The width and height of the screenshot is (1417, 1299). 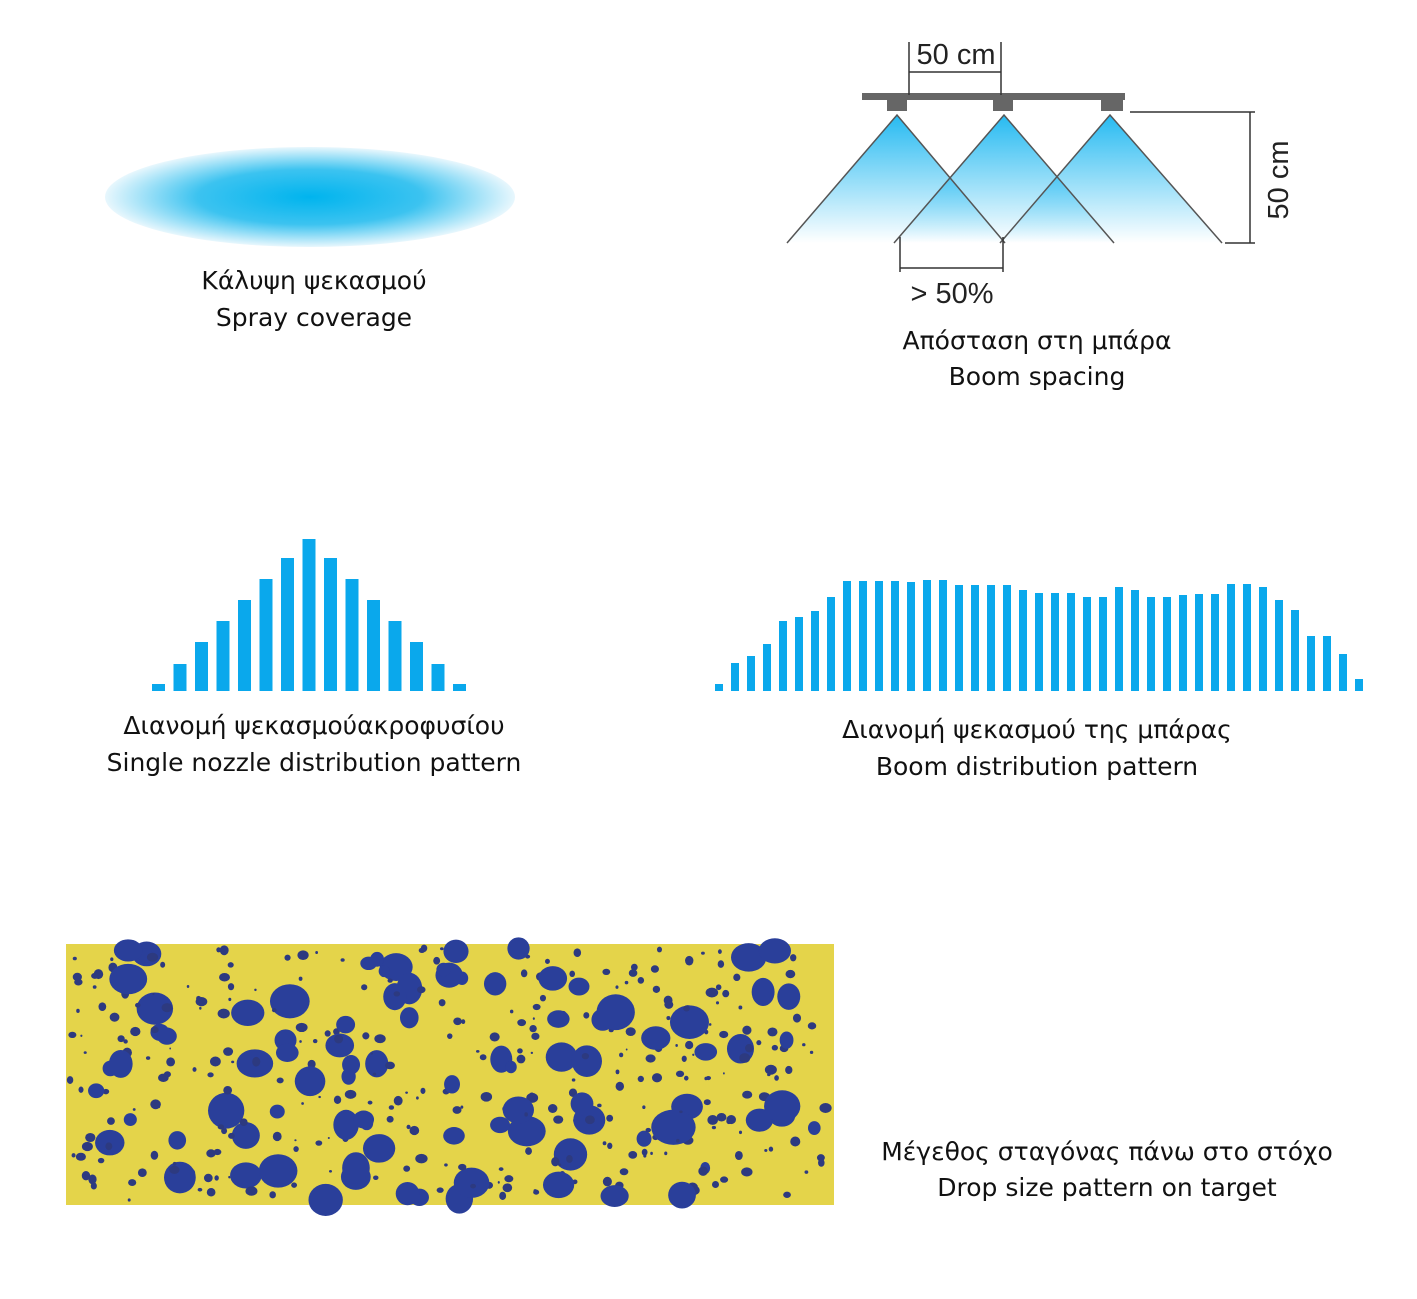 I want to click on caption: Spray coverage, so click(x=314, y=317).